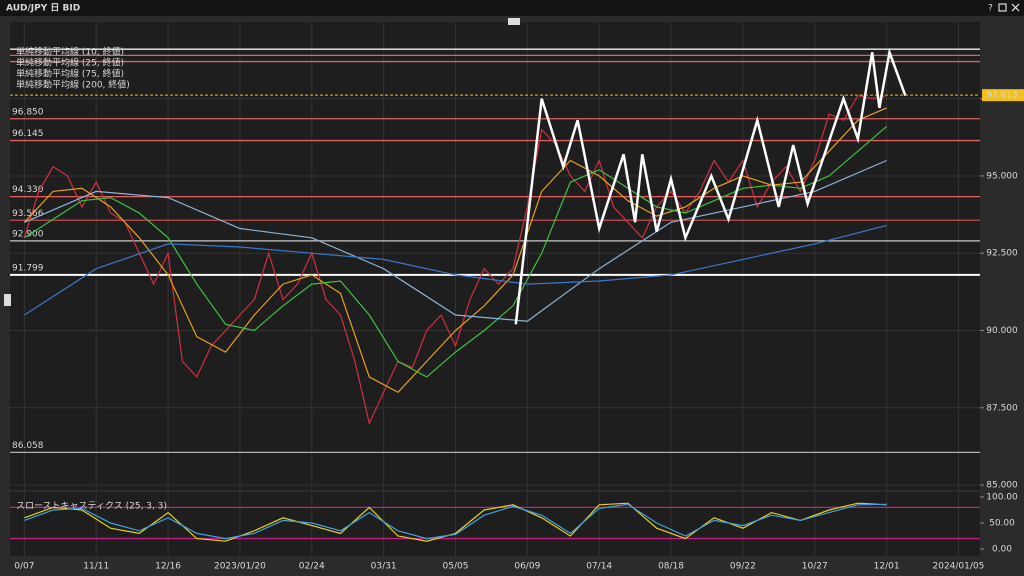 Image resolution: width=1024 pixels, height=576 pixels. What do you see at coordinates (24, 567) in the screenshot?
I see `x-tick-label: 0/07` at bounding box center [24, 567].